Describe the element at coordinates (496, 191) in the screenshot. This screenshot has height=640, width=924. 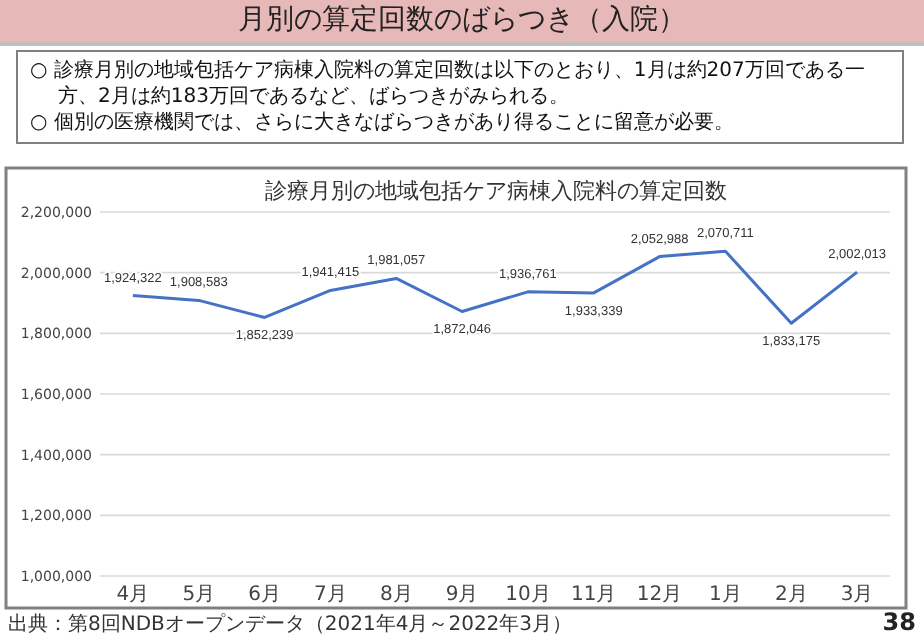
I see `chart-subtitle: 診療月別の地域包括ケア病棟入院料の算定回数` at that location.